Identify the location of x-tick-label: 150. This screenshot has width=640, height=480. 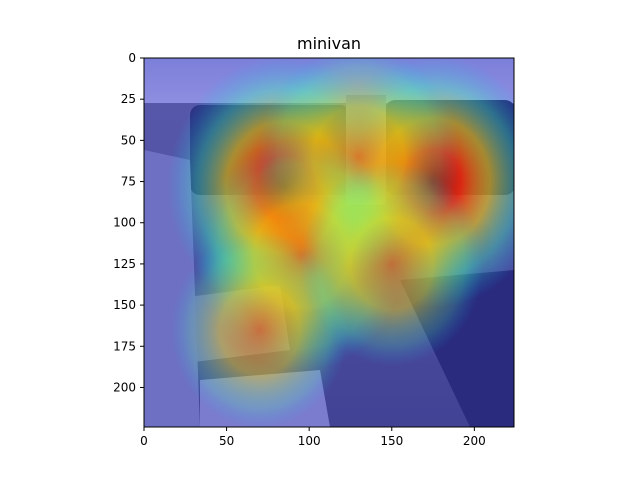
(391, 441).